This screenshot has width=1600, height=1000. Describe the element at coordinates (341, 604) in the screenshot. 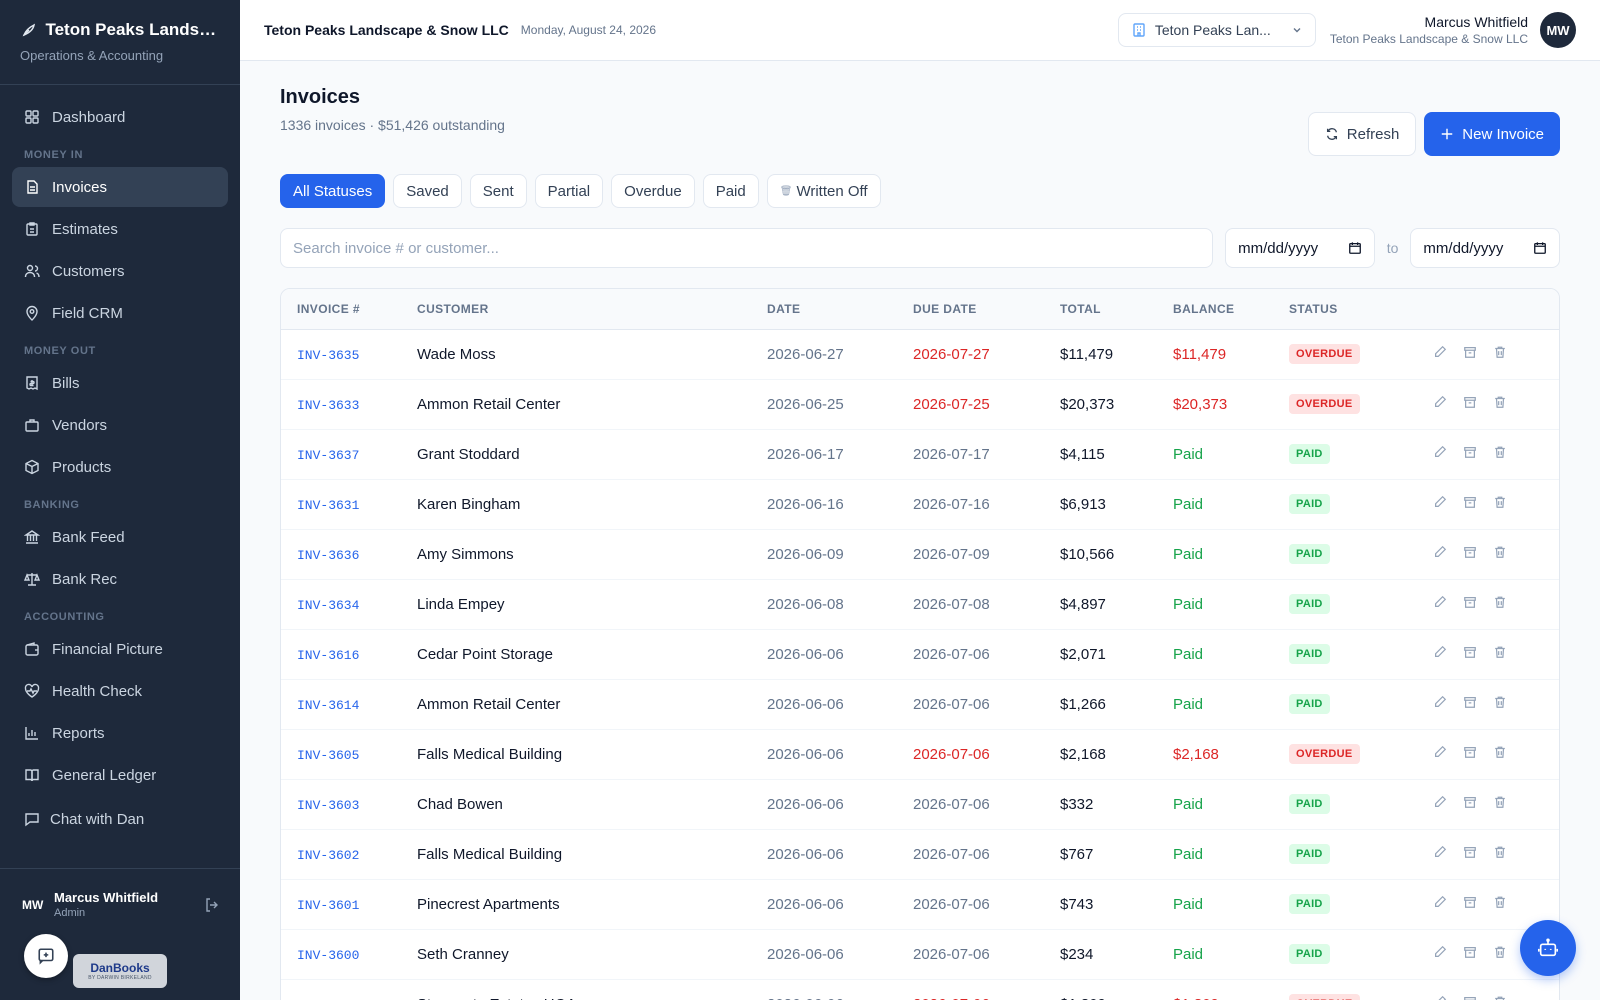

I see `cell-invoice: INV-3634` at that location.